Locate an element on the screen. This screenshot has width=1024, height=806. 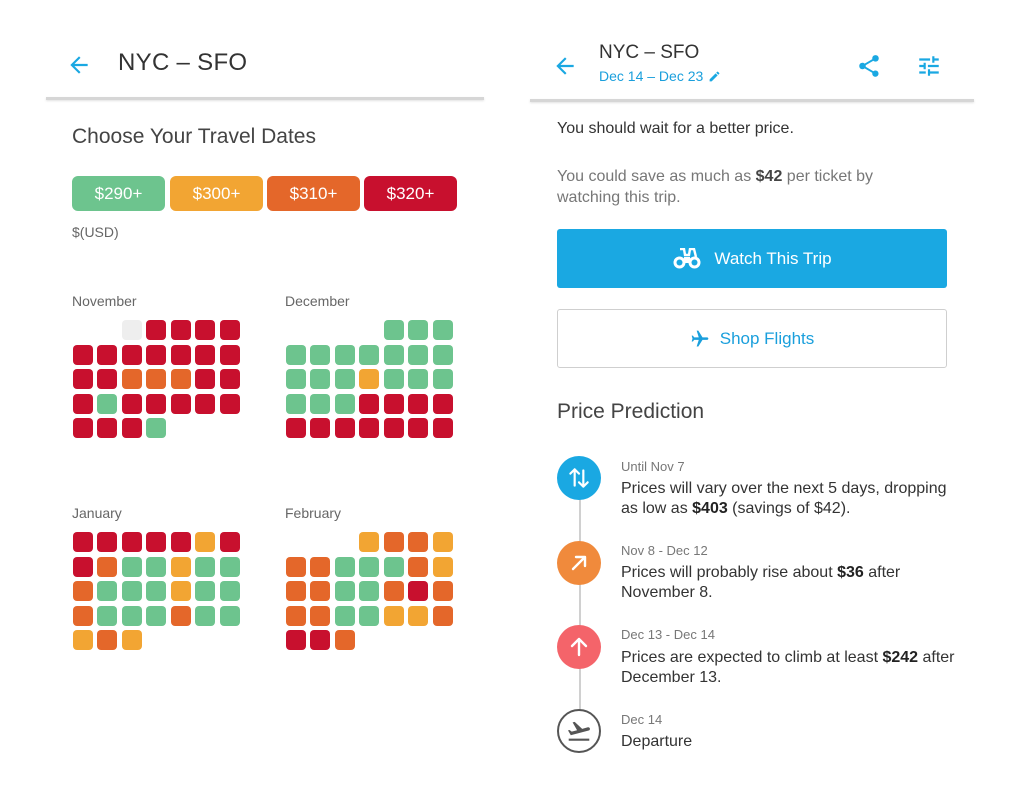
back-arrow-icon is located at coordinates (565, 66).